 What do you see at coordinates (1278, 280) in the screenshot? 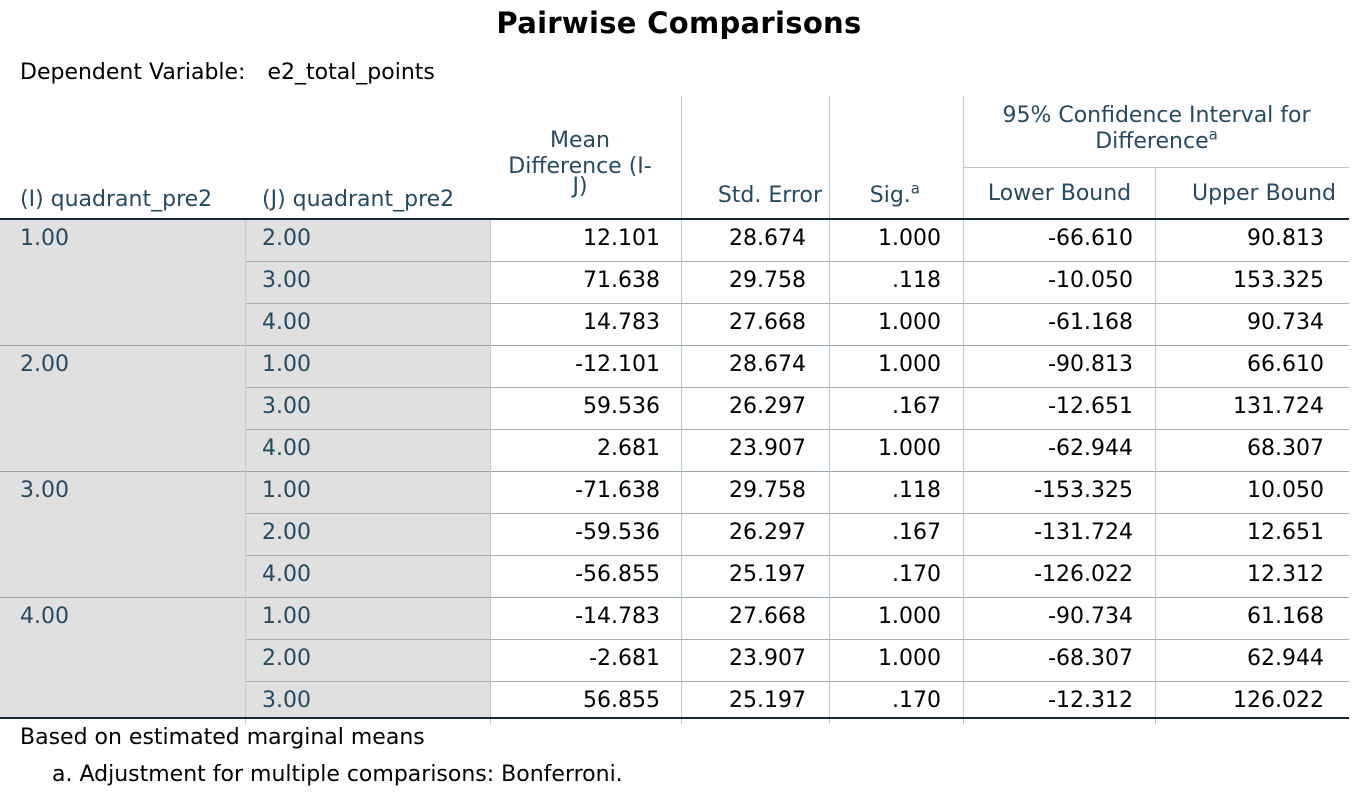
I see `cell-upper-bound: 153.325` at bounding box center [1278, 280].